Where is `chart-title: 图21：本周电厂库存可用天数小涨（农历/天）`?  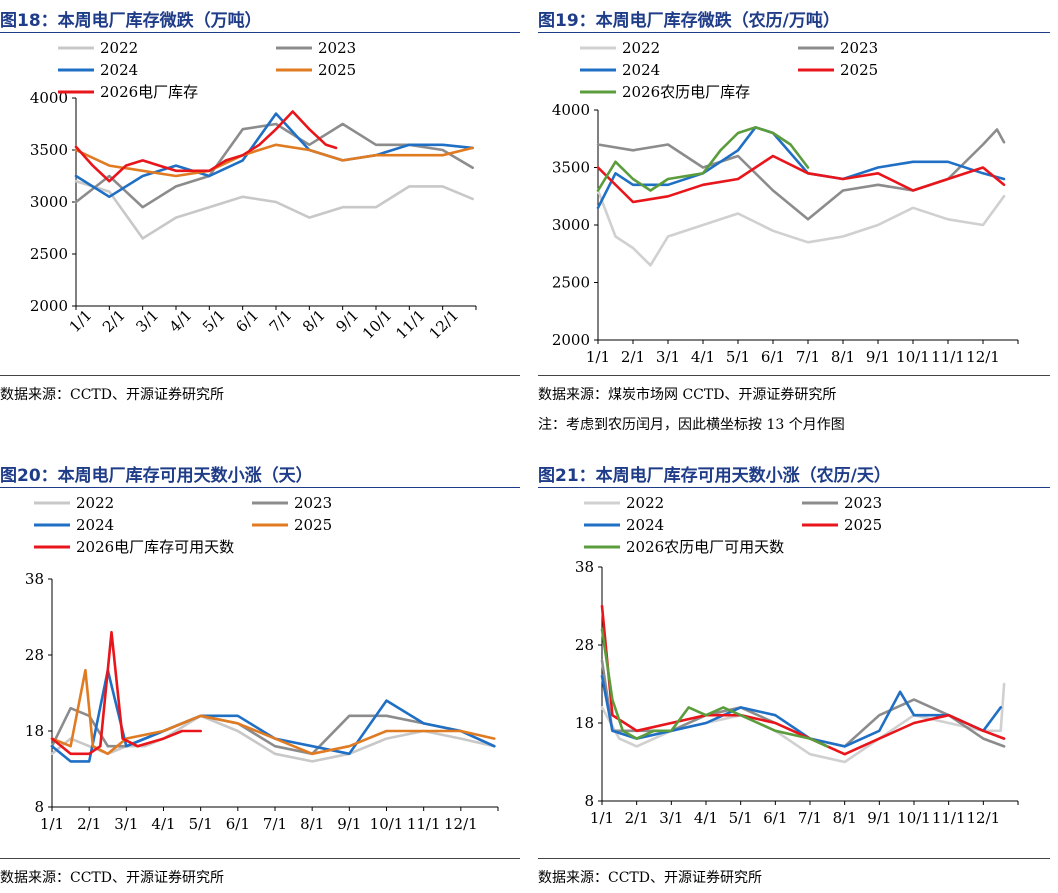
chart-title: 图21：本周电厂库存可用天数小涨（农历/天） is located at coordinates (714, 476).